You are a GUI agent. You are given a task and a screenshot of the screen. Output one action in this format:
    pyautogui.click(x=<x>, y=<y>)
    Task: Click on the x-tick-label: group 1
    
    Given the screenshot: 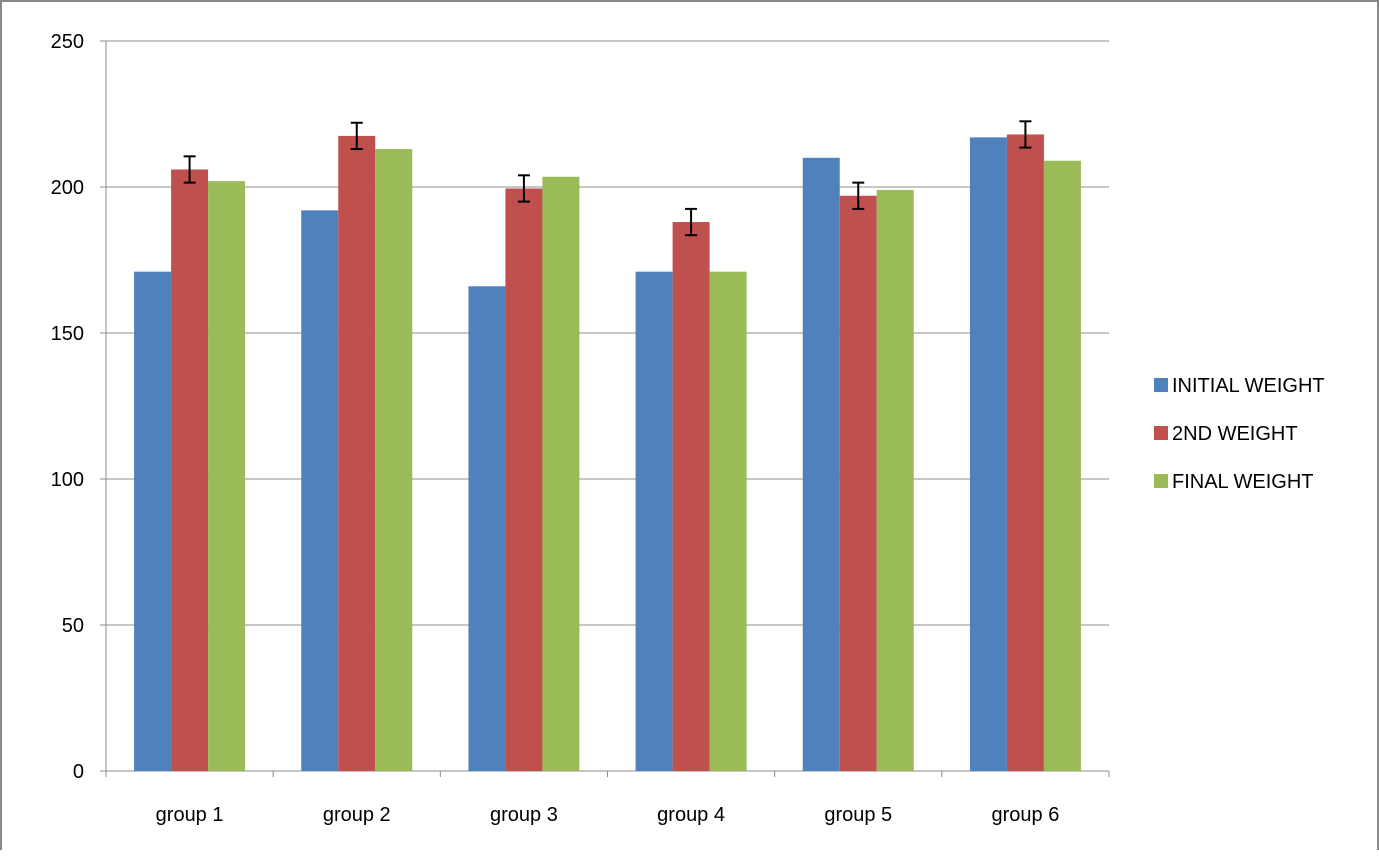 What is the action you would take?
    pyautogui.click(x=190, y=815)
    